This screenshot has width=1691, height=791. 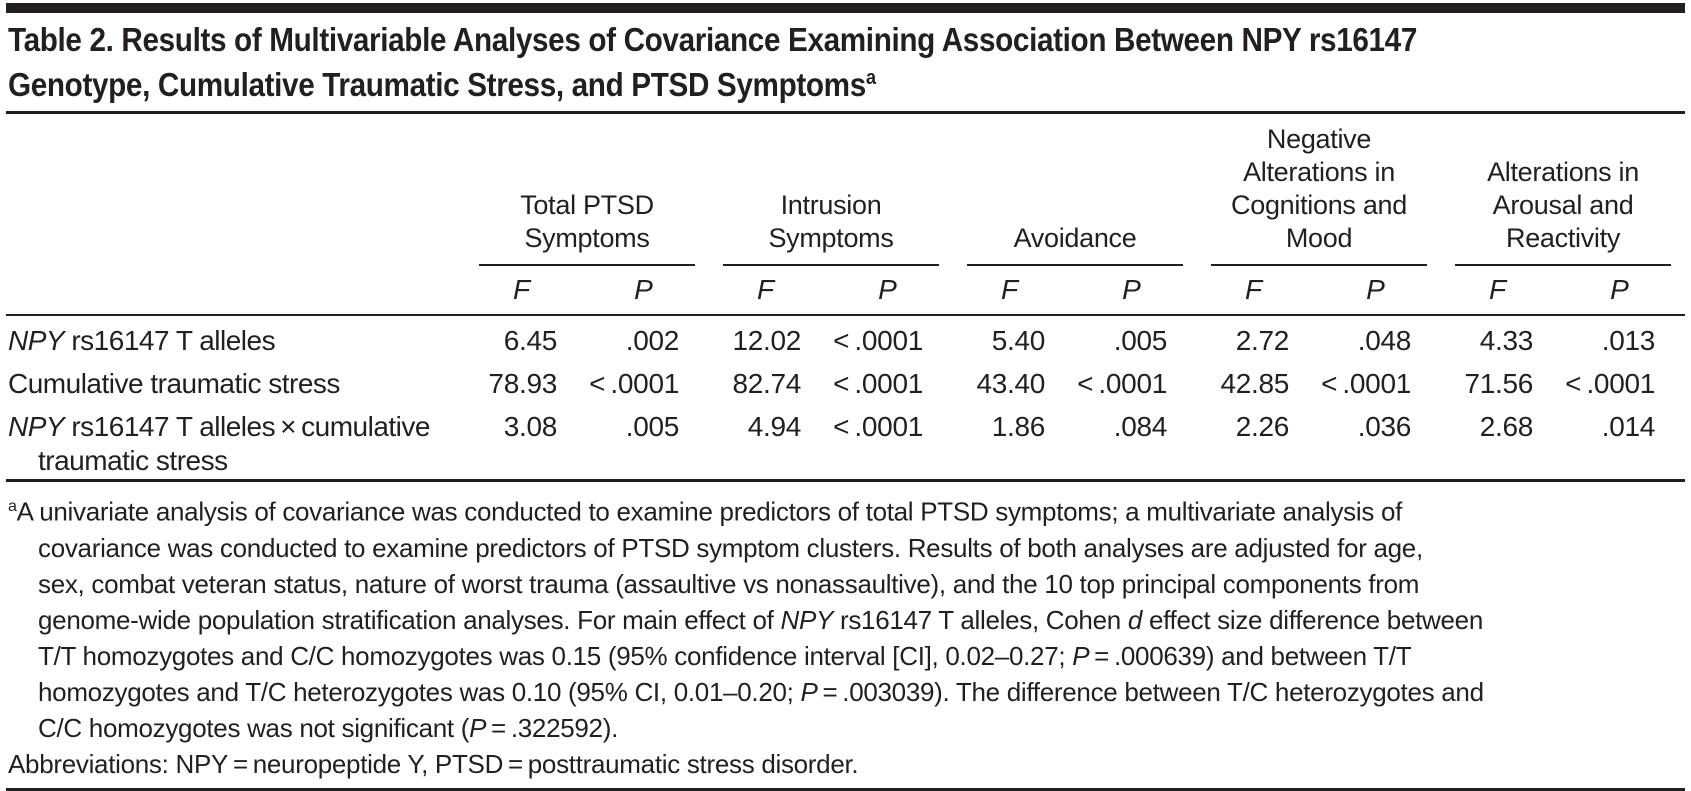 I want to click on data-cell: .048, so click(x=1384, y=340).